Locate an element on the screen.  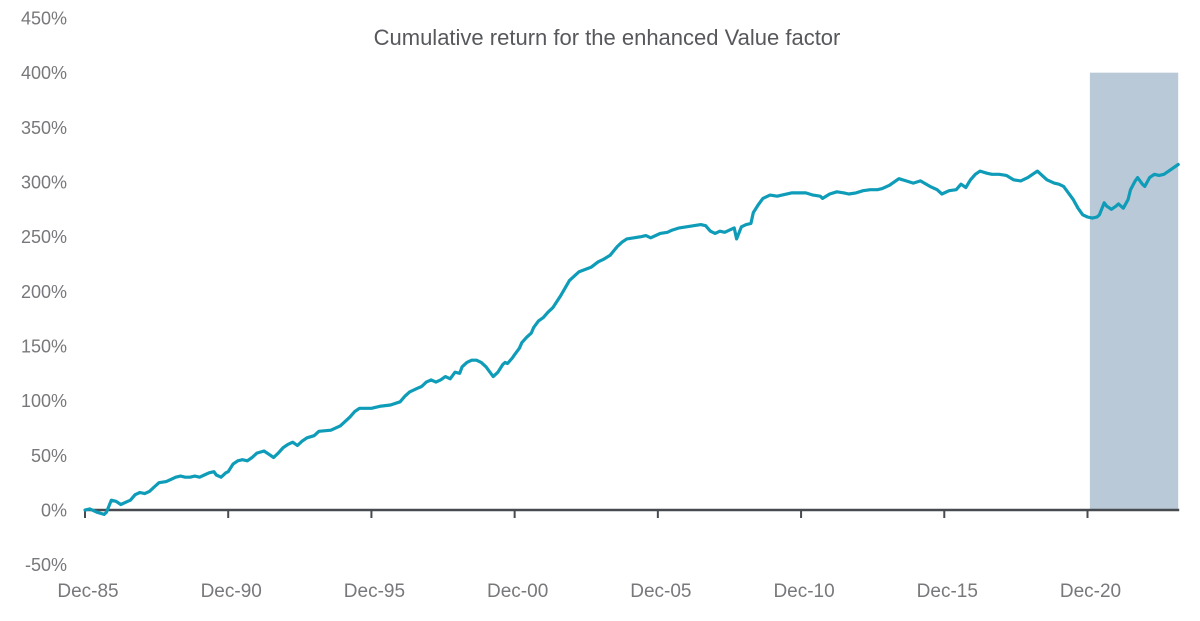
y-axis-tick-label: 450% is located at coordinates (44, 19).